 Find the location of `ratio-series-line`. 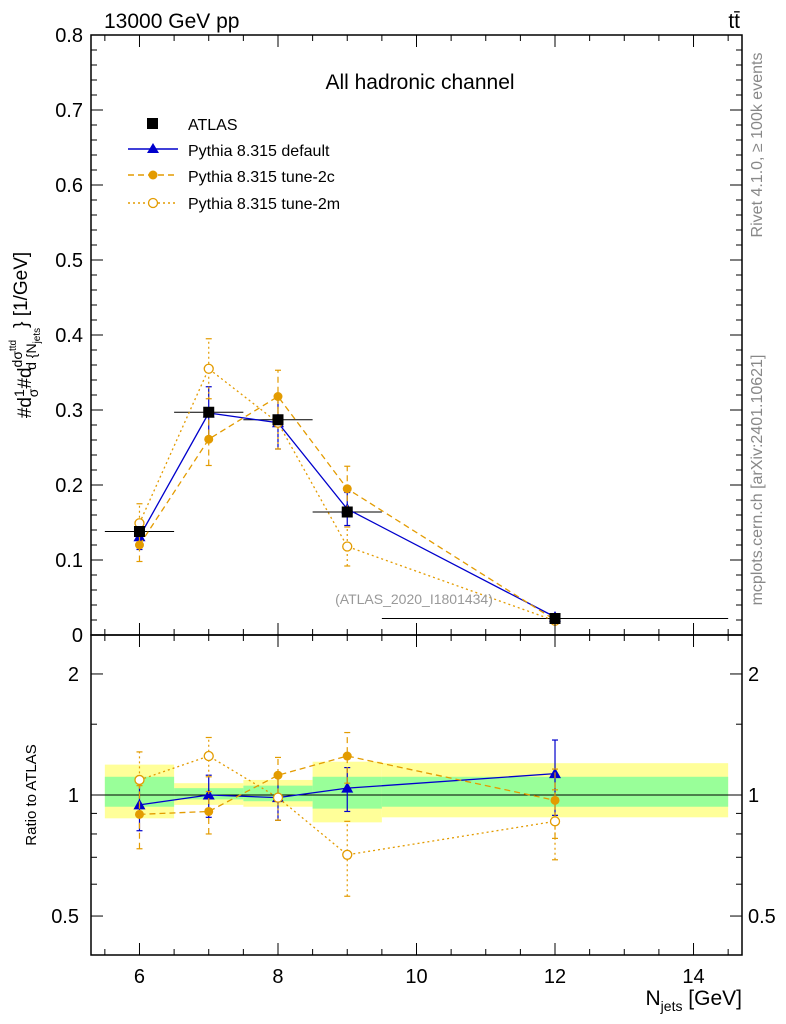

ratio-series-line is located at coordinates (347, 785).